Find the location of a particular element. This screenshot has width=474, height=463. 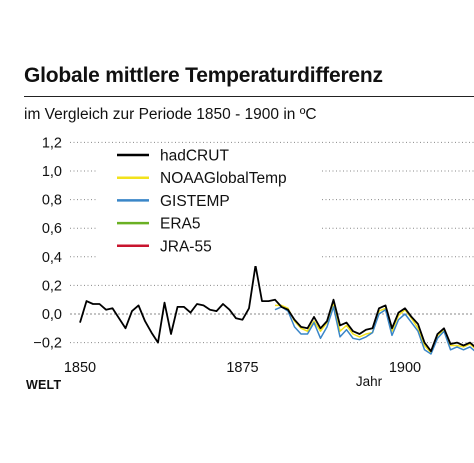

y-tick-label: 1,0 is located at coordinates (52, 172).